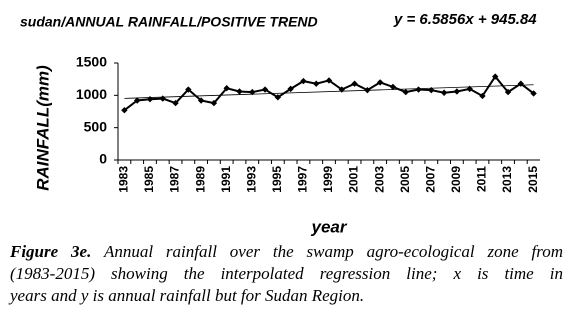 This screenshot has height=331, width=573. What do you see at coordinates (175, 179) in the screenshot?
I see `x-tick-label: 1987` at bounding box center [175, 179].